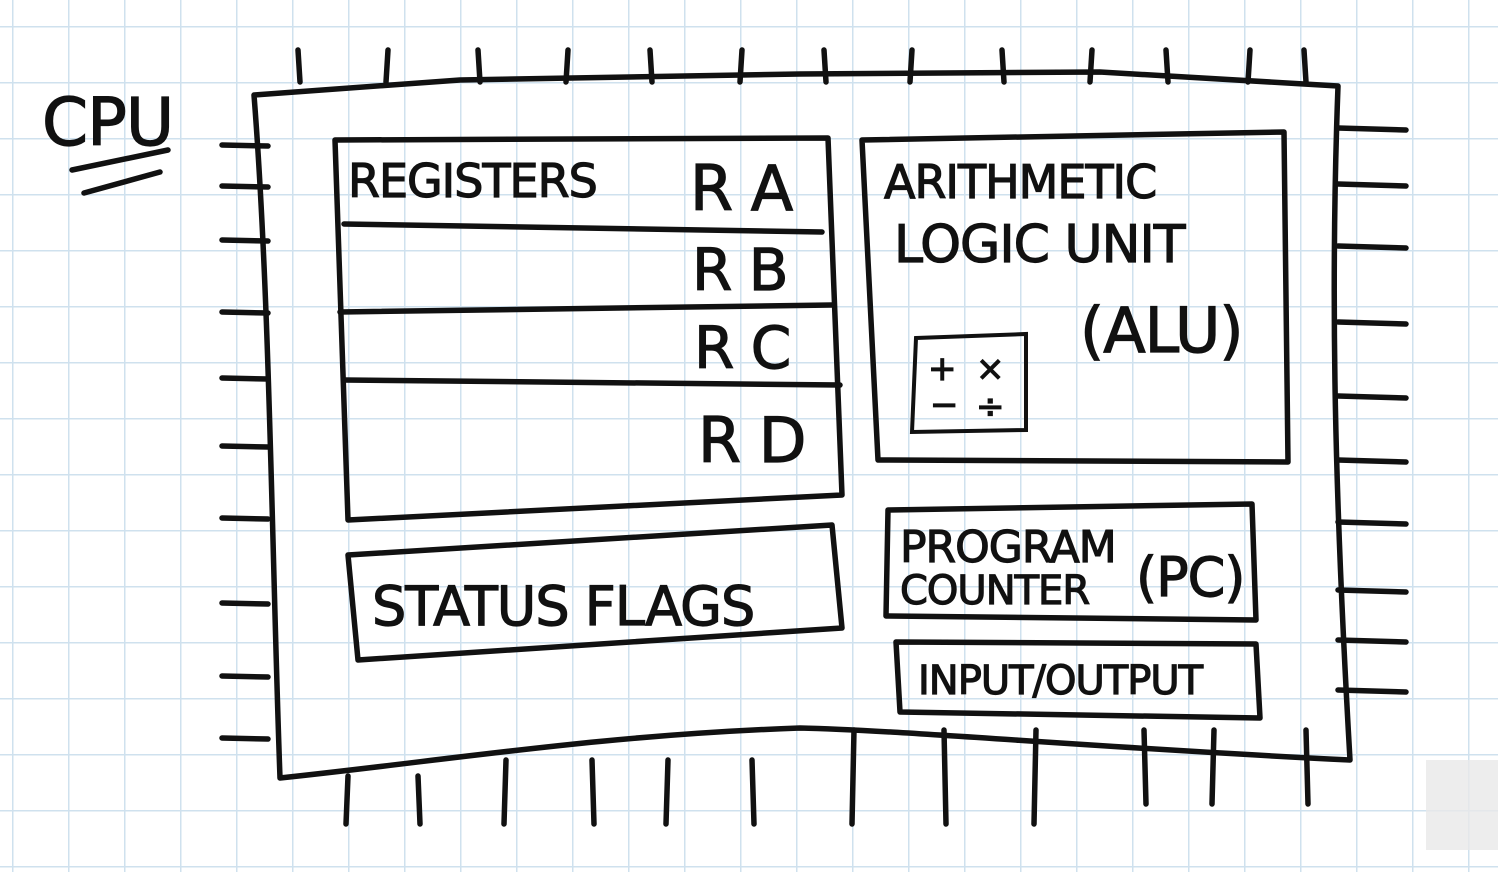 This screenshot has width=1498, height=872. What do you see at coordinates (1008, 547) in the screenshot?
I see `pc-line-1: PROGRAM` at bounding box center [1008, 547].